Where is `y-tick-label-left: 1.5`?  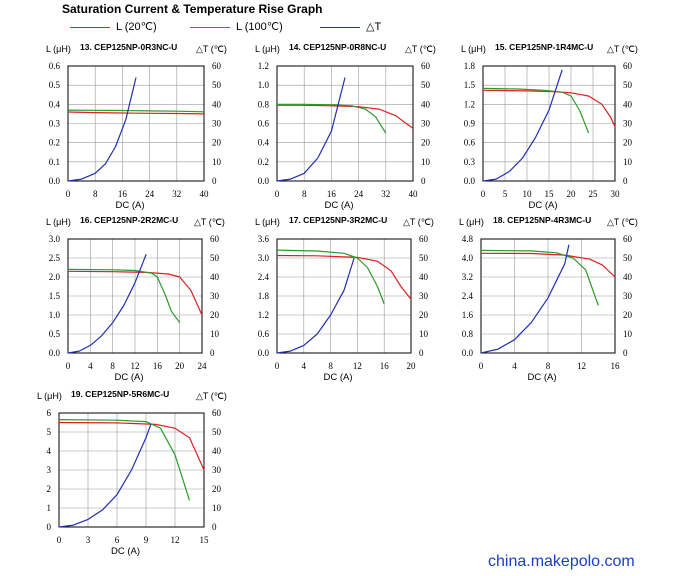
y-tick-label-left: 1.5 is located at coordinates (470, 85).